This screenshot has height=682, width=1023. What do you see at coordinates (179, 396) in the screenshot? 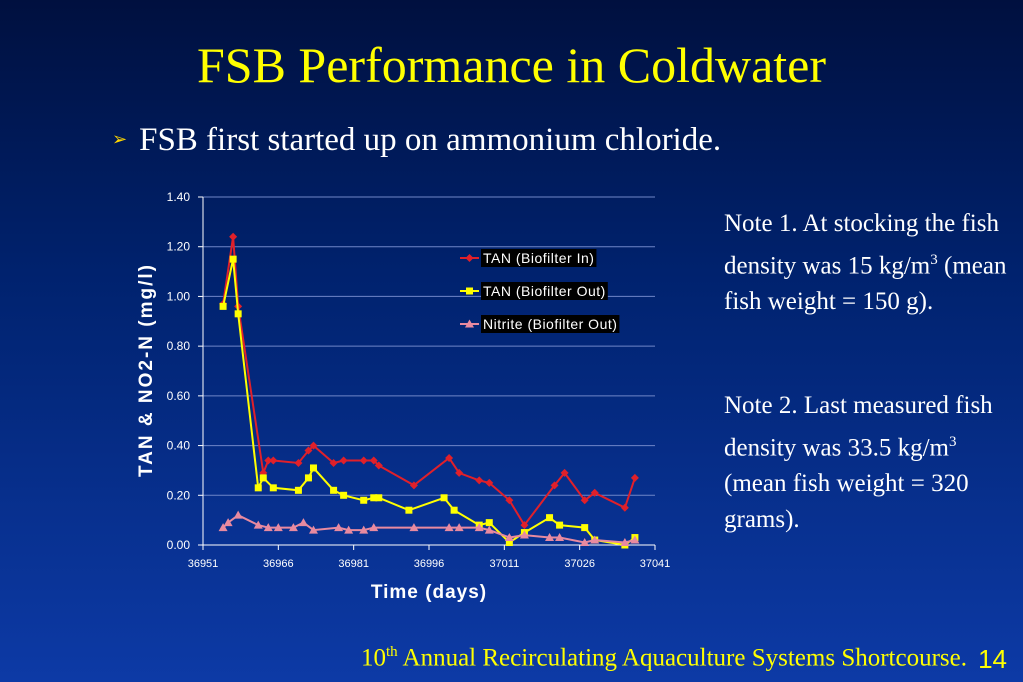
I see `y-tick-label: 0.60` at bounding box center [179, 396].